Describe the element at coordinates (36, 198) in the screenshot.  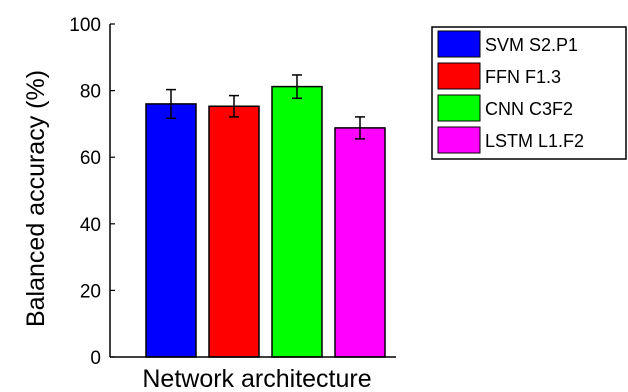
I see `y-axis-label: Balanced accuracy (%)` at that location.